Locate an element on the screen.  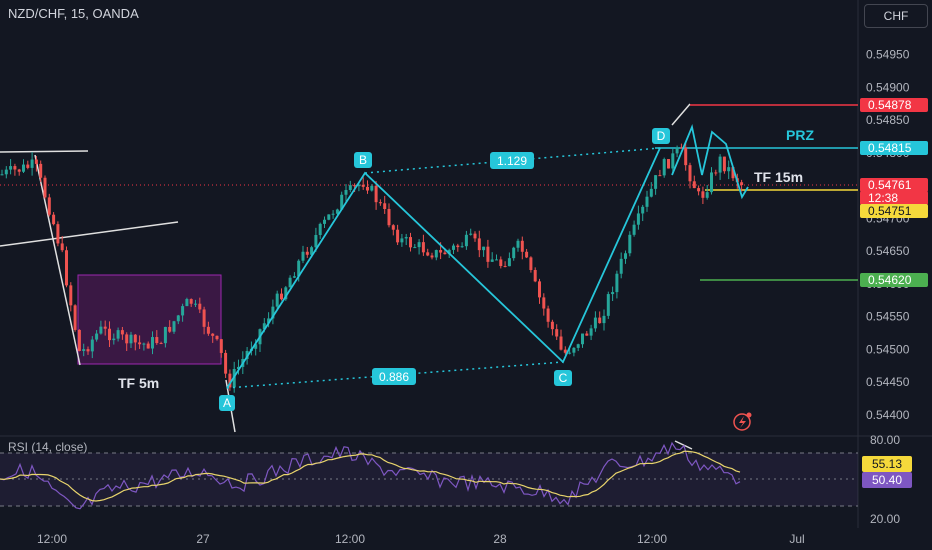
point-d-label: D is located at coordinates (661, 136).